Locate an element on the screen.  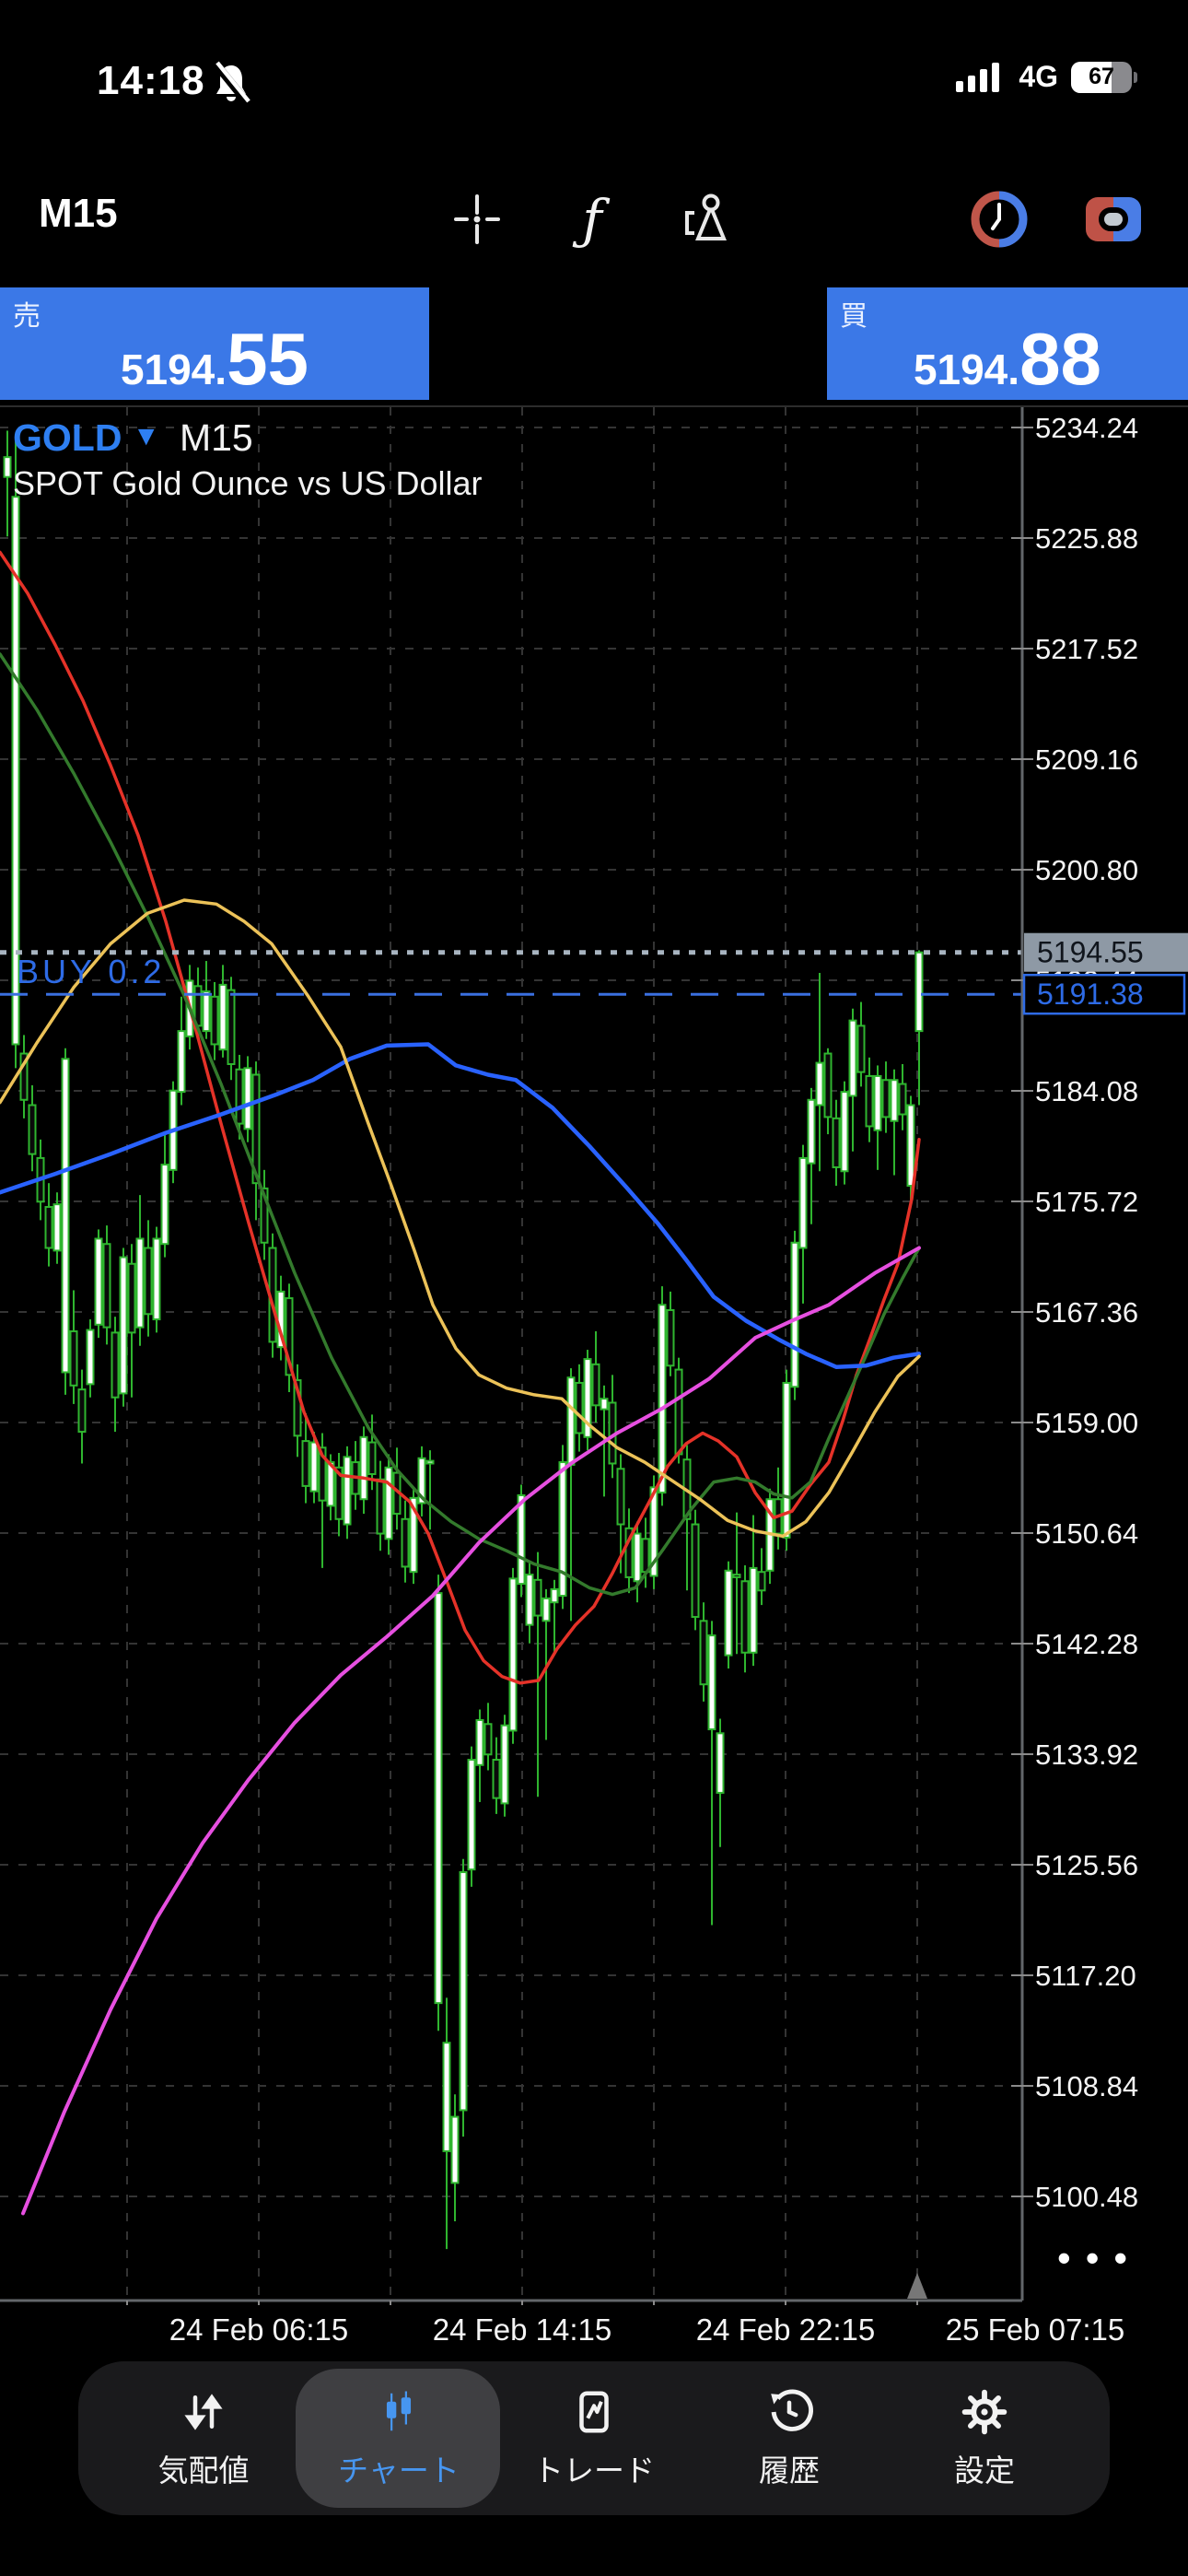
symbol-name: GOLD is located at coordinates (67, 437).